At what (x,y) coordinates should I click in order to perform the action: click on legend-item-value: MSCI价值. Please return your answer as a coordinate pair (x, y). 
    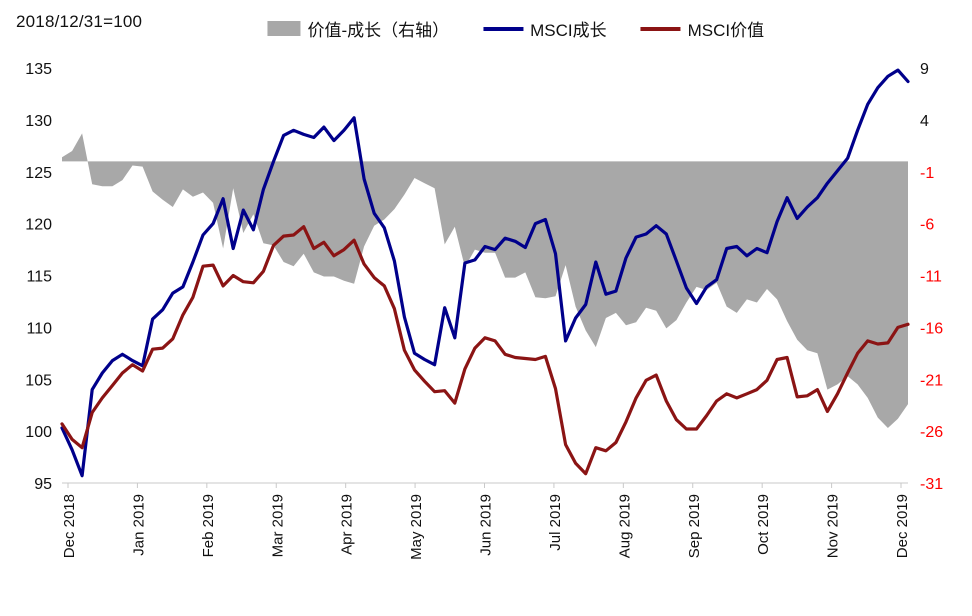
    Looking at the image, I should click on (702, 28).